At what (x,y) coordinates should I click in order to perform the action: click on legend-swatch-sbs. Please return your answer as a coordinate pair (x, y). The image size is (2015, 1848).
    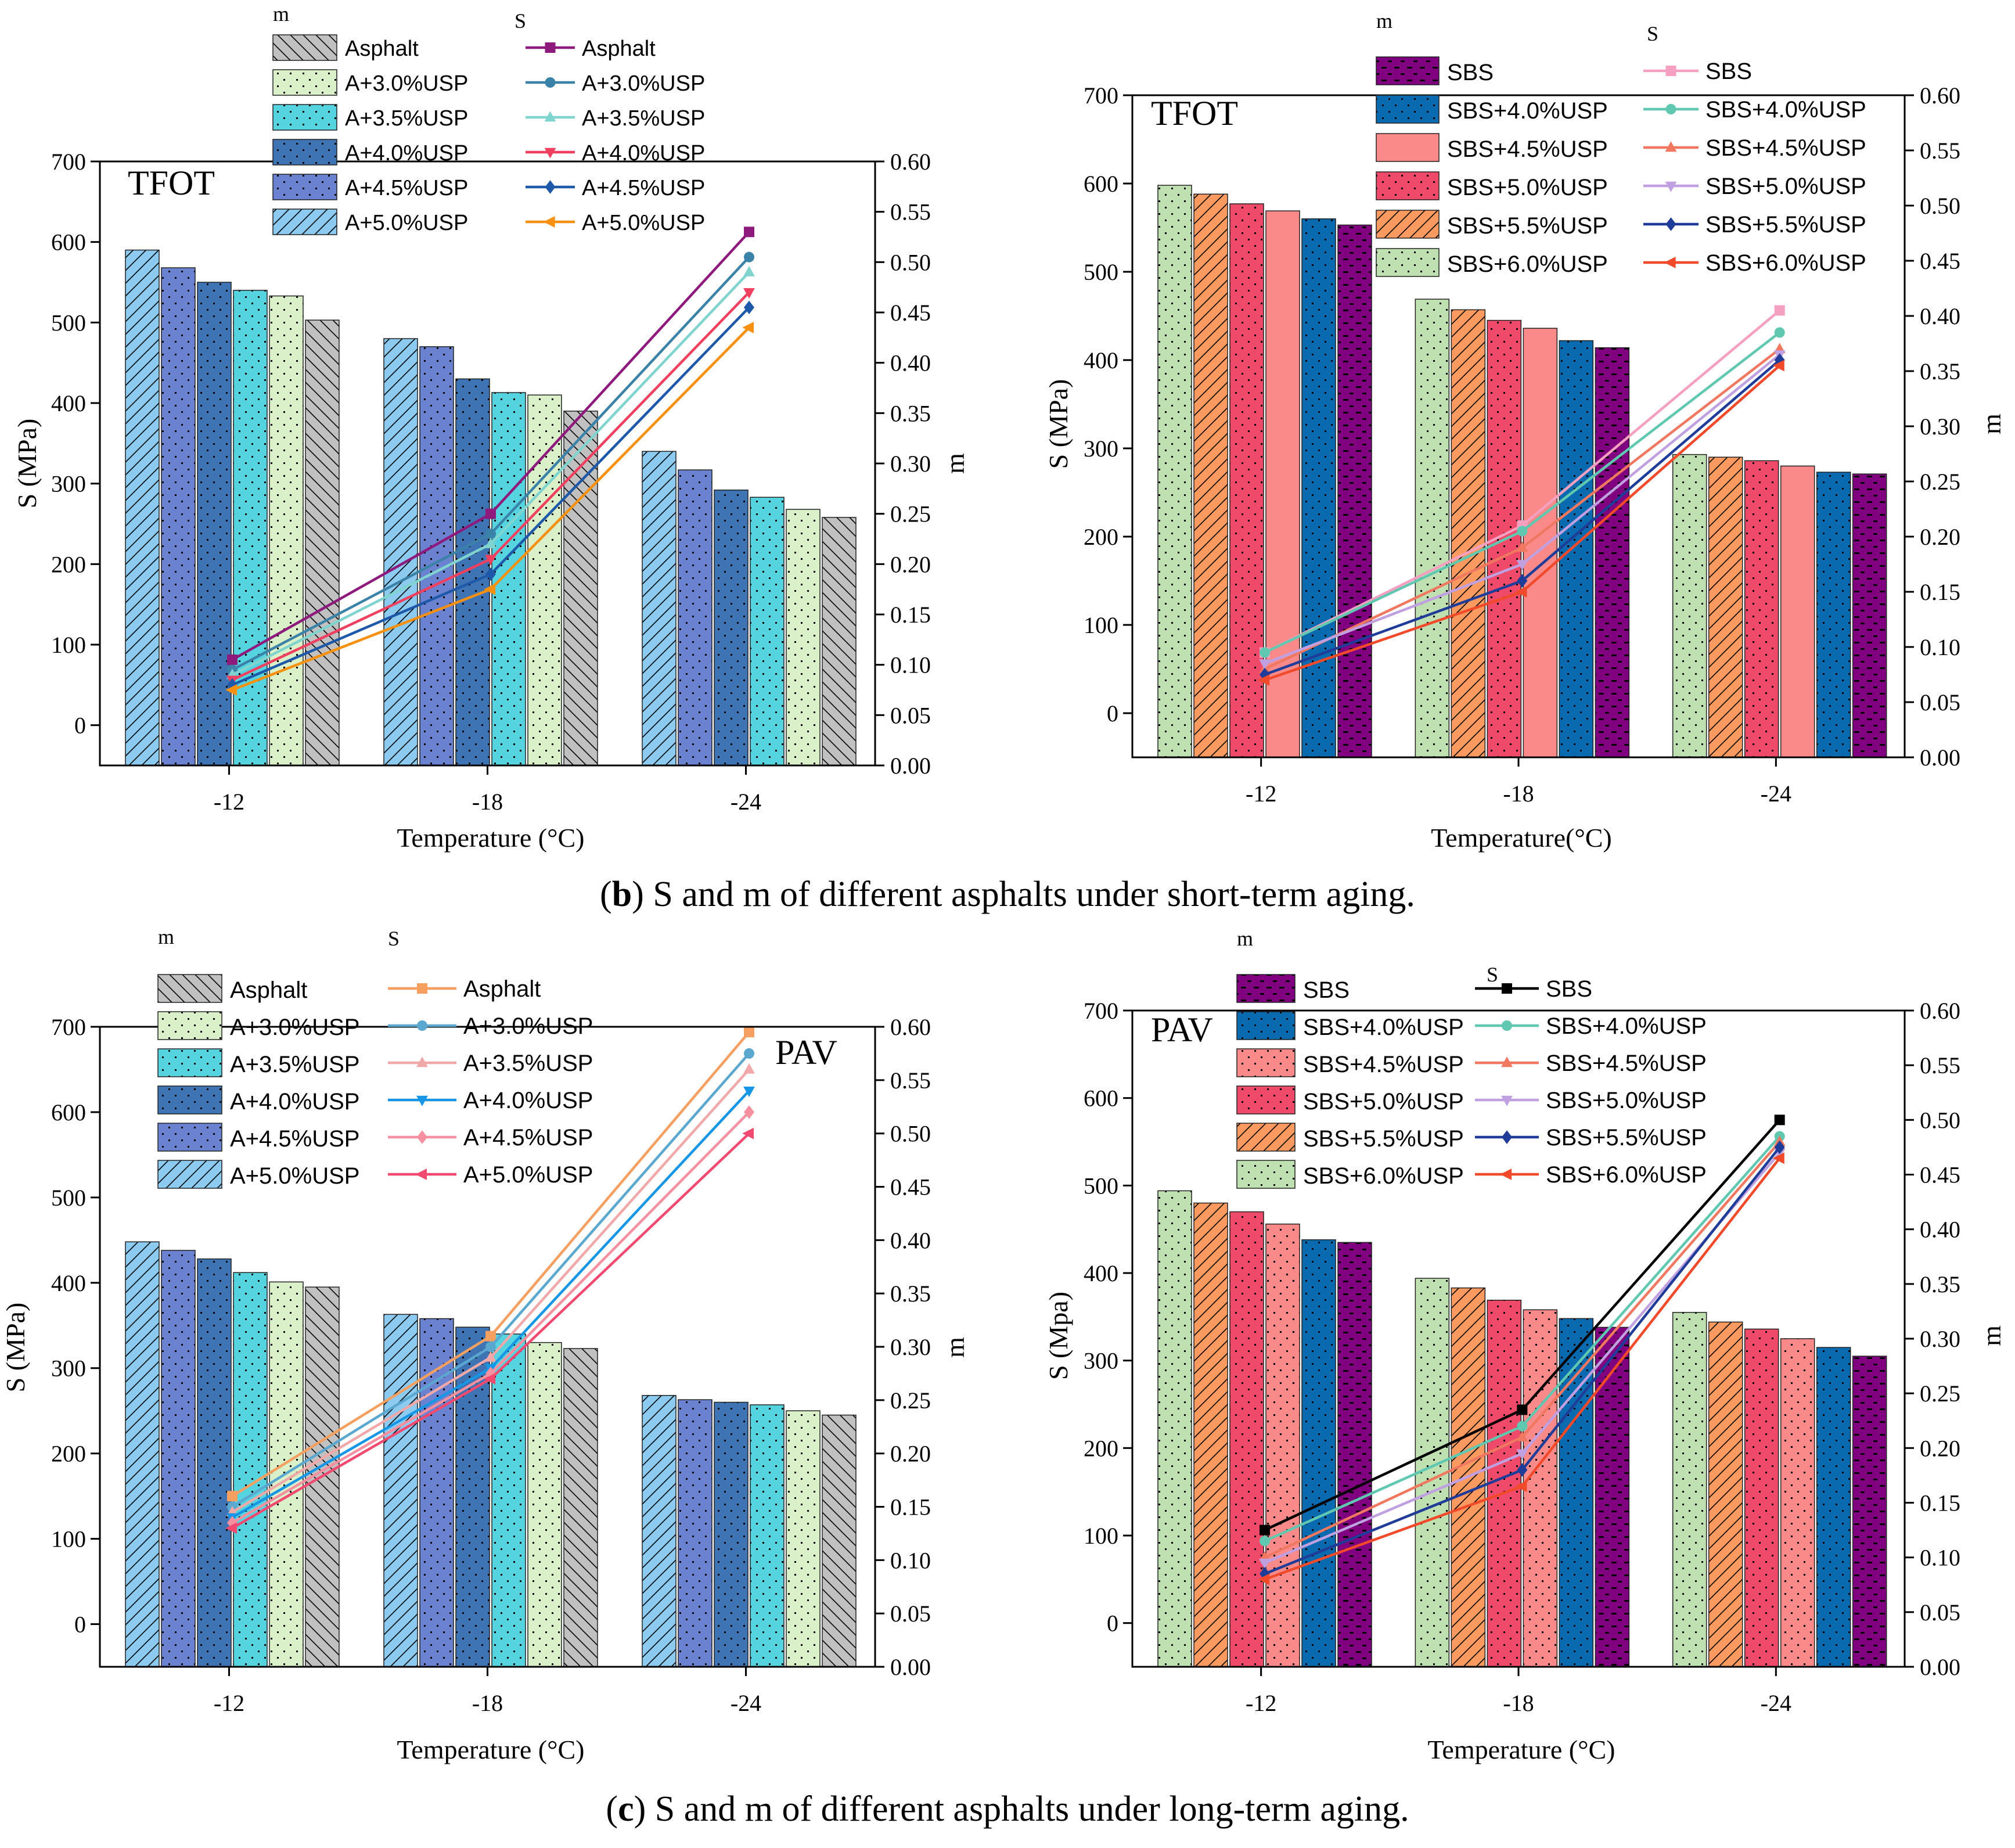
    Looking at the image, I should click on (1266, 988).